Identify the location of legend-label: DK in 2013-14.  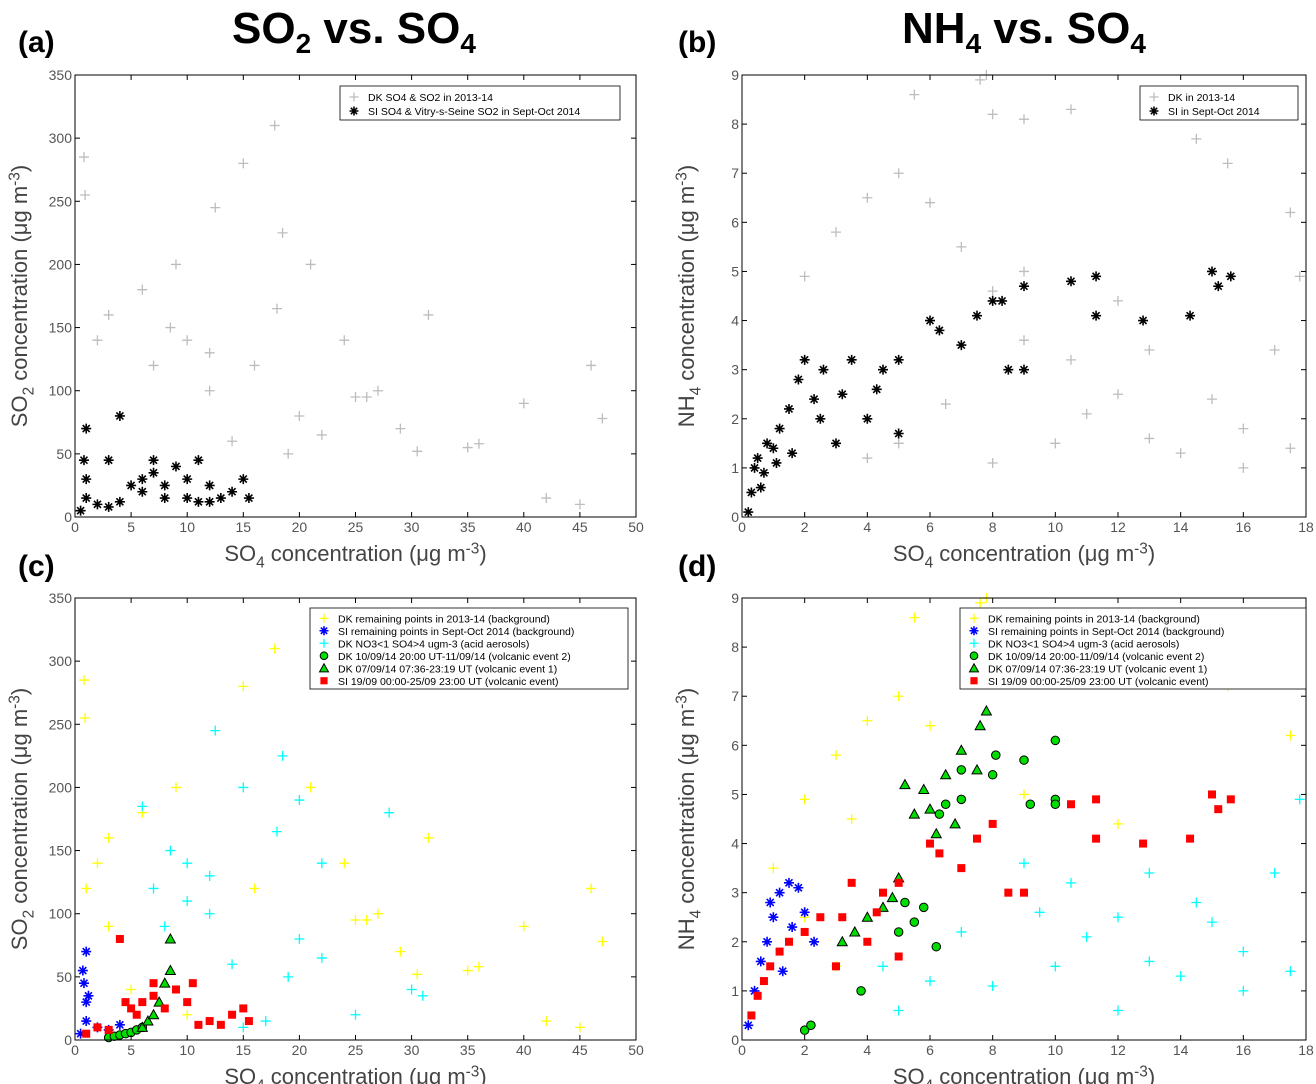
(1201, 98).